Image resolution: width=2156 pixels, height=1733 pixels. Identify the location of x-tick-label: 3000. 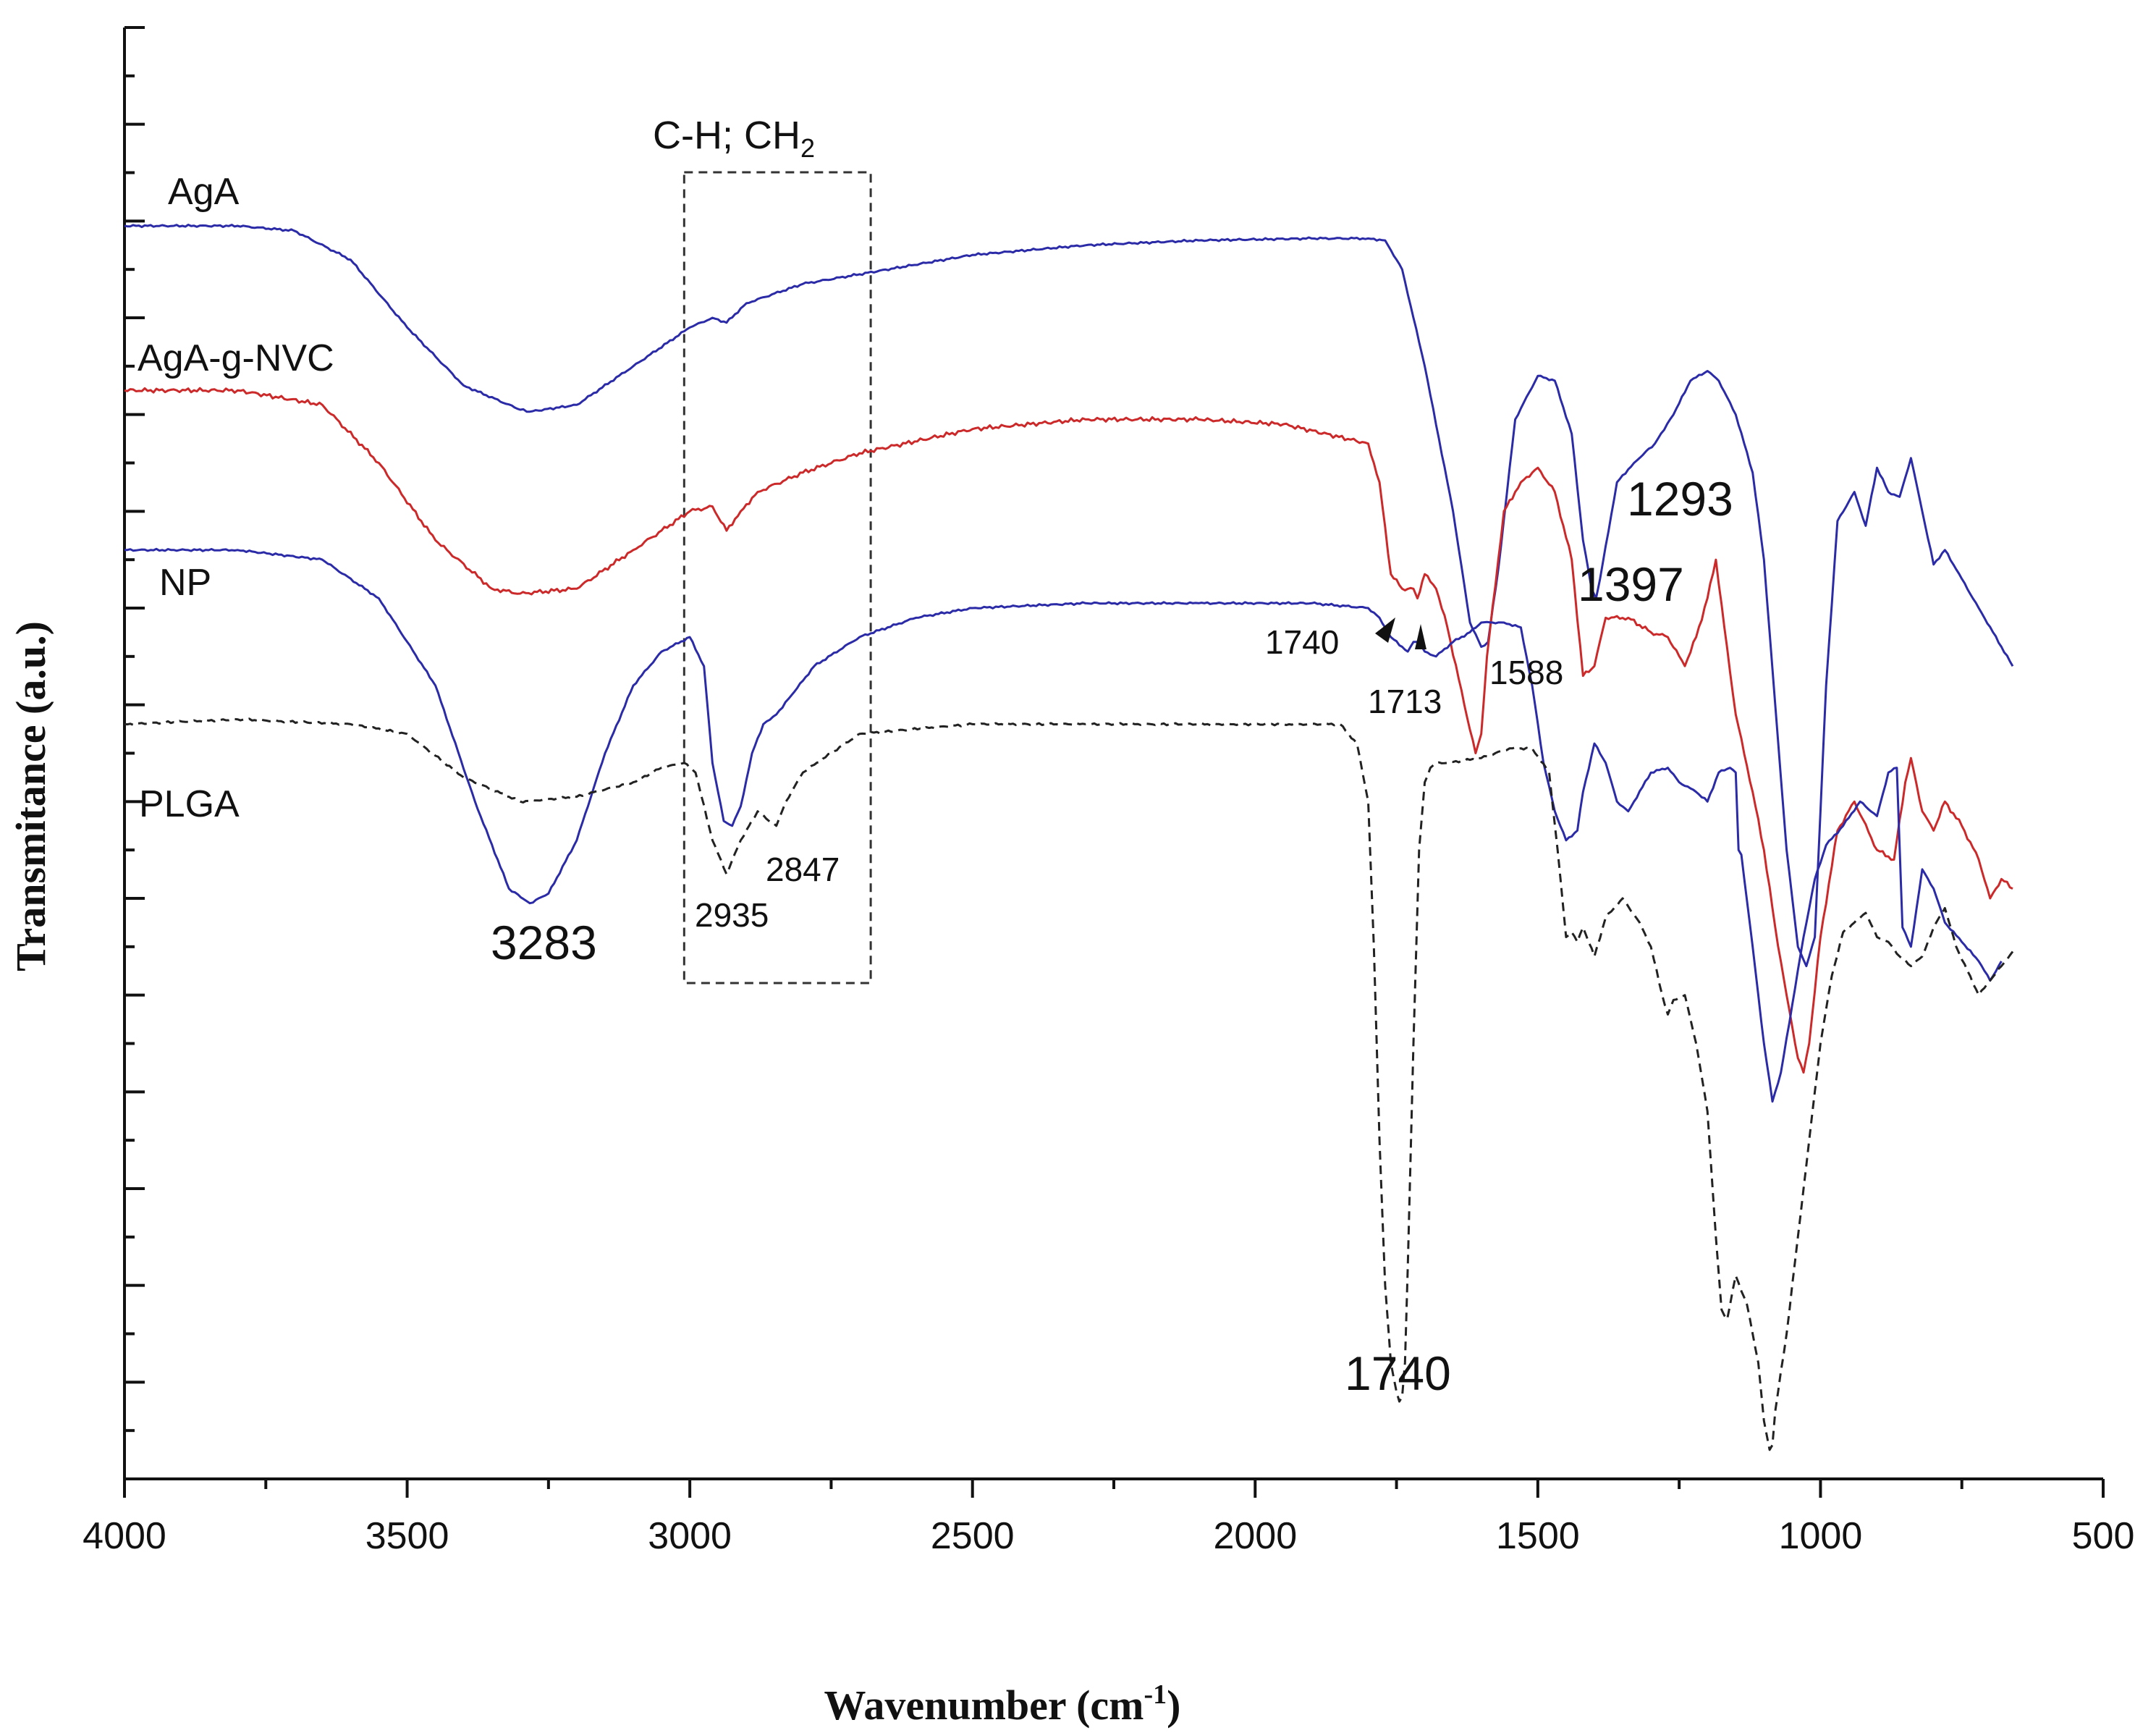
(690, 1536).